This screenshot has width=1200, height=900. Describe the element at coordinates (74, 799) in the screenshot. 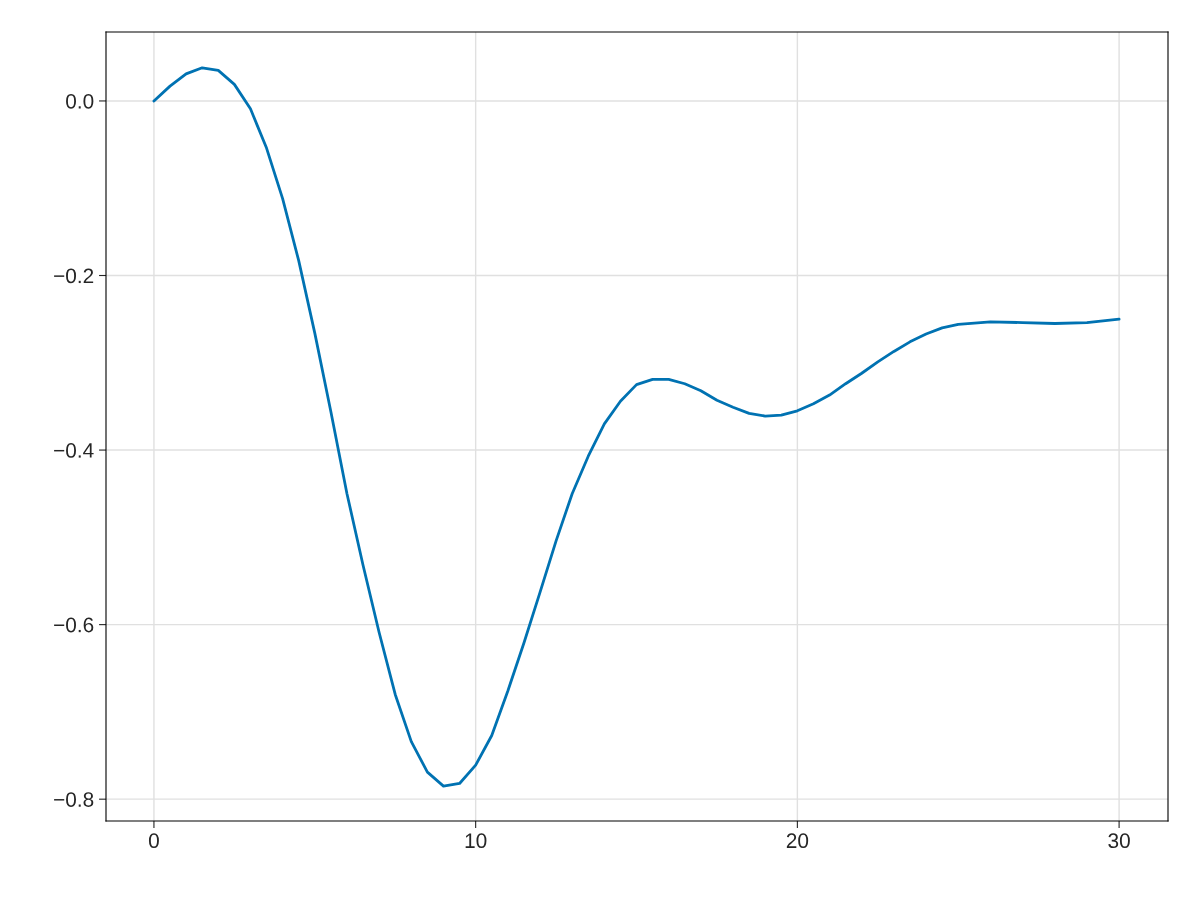

I see `y-tick-label: −0.8` at that location.